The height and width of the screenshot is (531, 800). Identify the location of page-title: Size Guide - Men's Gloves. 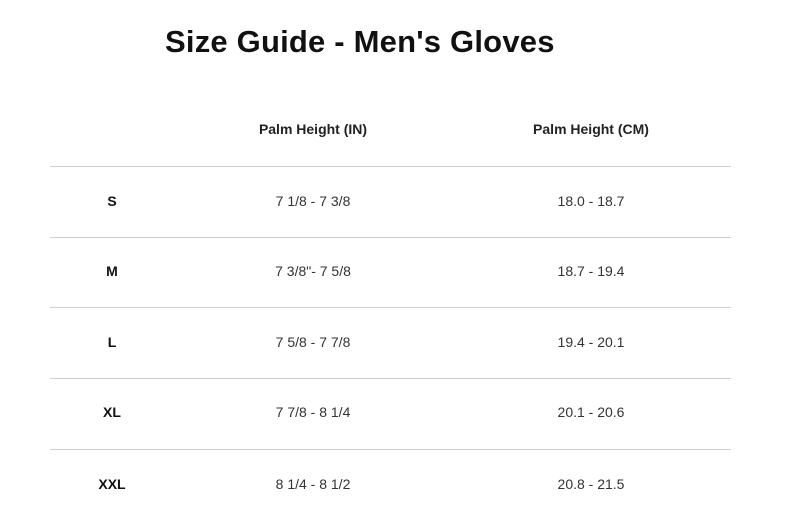
(360, 41).